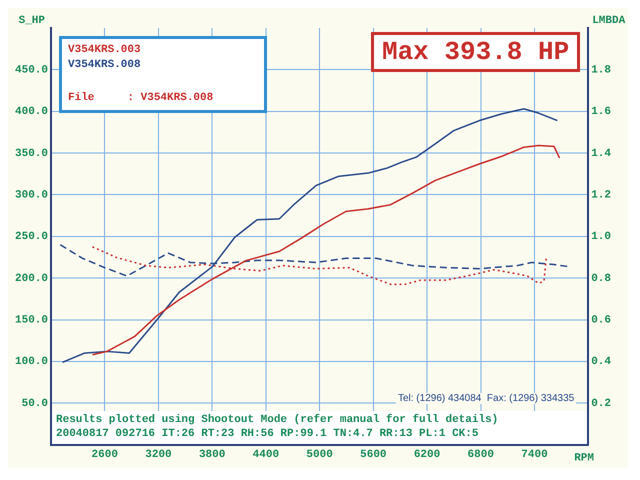 This screenshot has height=480, width=640. What do you see at coordinates (475, 52) in the screenshot?
I see `title-box: Max 393.8 HP` at bounding box center [475, 52].